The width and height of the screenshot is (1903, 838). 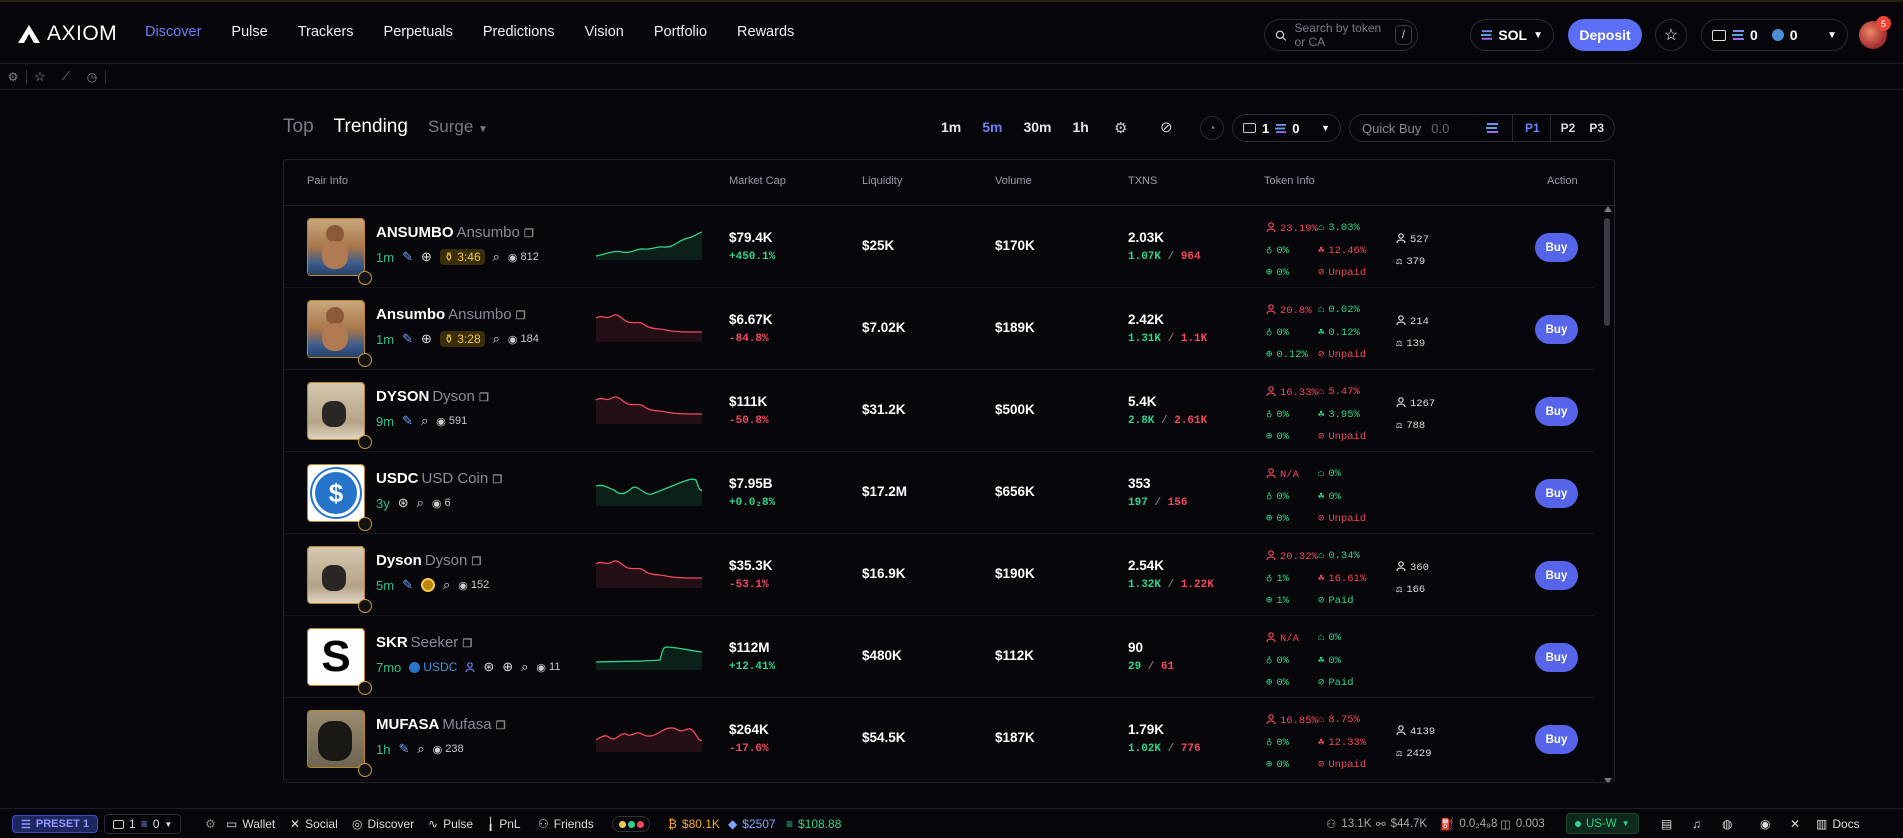 I want to click on timer-button: ◔, so click(x=1212, y=128).